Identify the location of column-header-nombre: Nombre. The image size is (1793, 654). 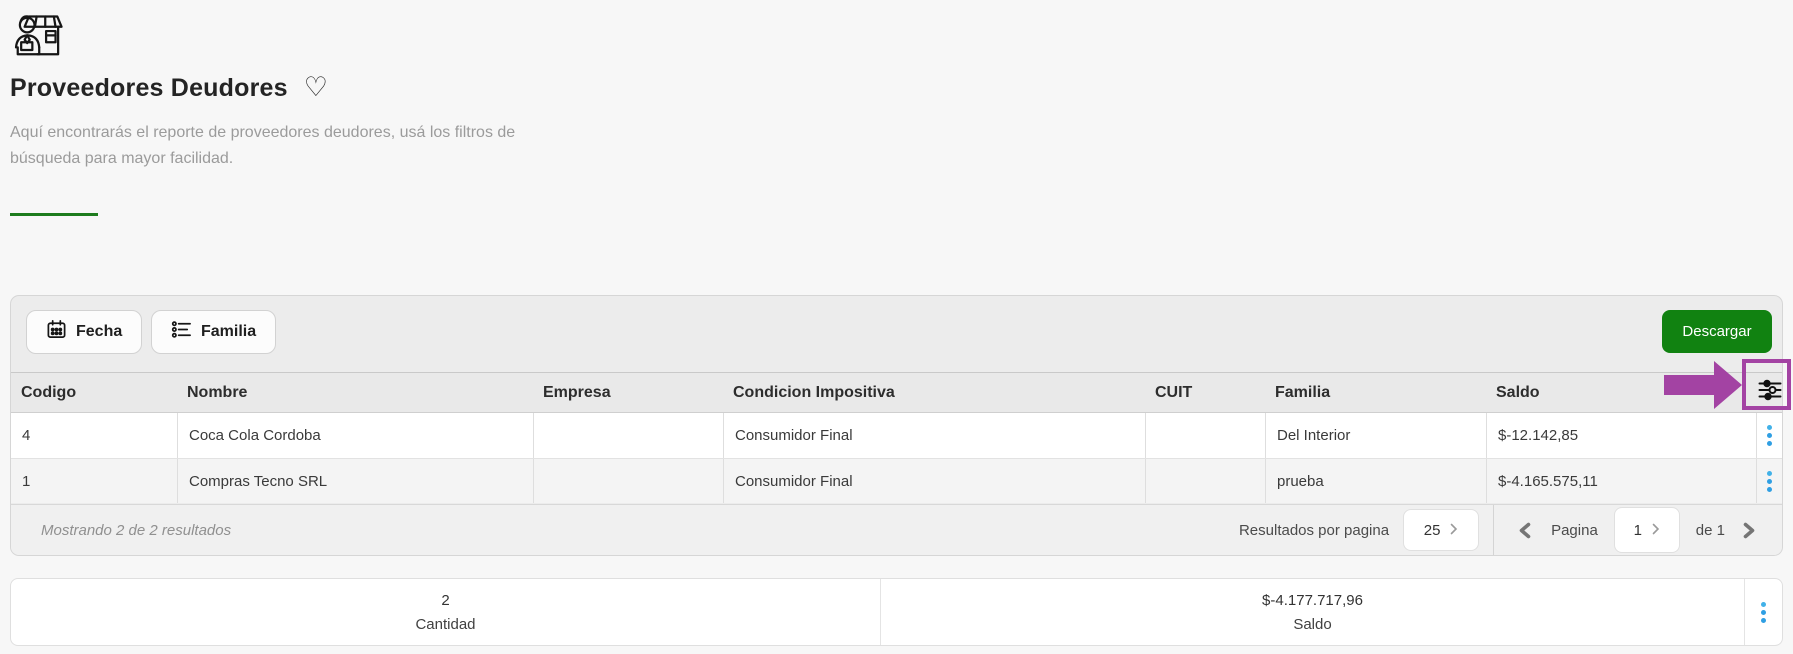
(217, 392).